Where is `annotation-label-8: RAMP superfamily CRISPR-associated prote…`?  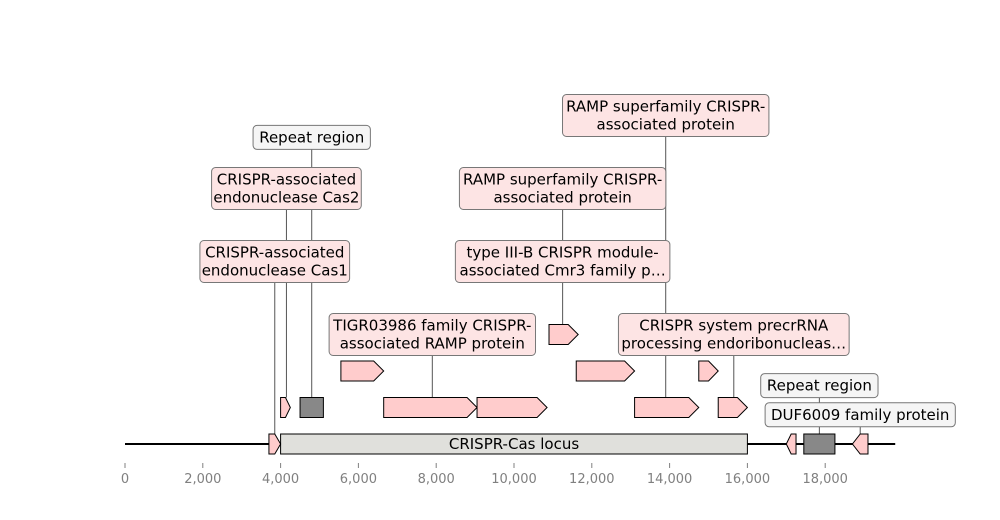
annotation-label-8: RAMP superfamily CRISPR-associated prote… is located at coordinates (665, 116).